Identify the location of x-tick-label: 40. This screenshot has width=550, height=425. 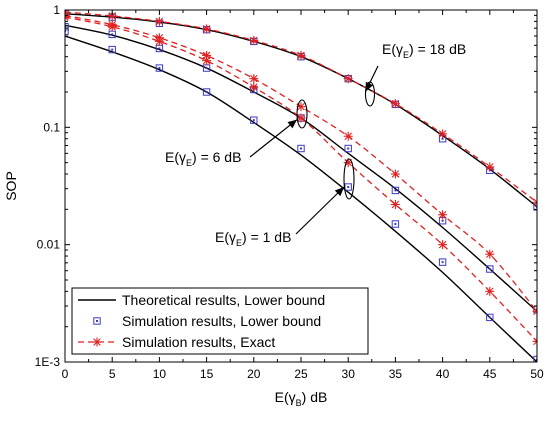
(443, 374).